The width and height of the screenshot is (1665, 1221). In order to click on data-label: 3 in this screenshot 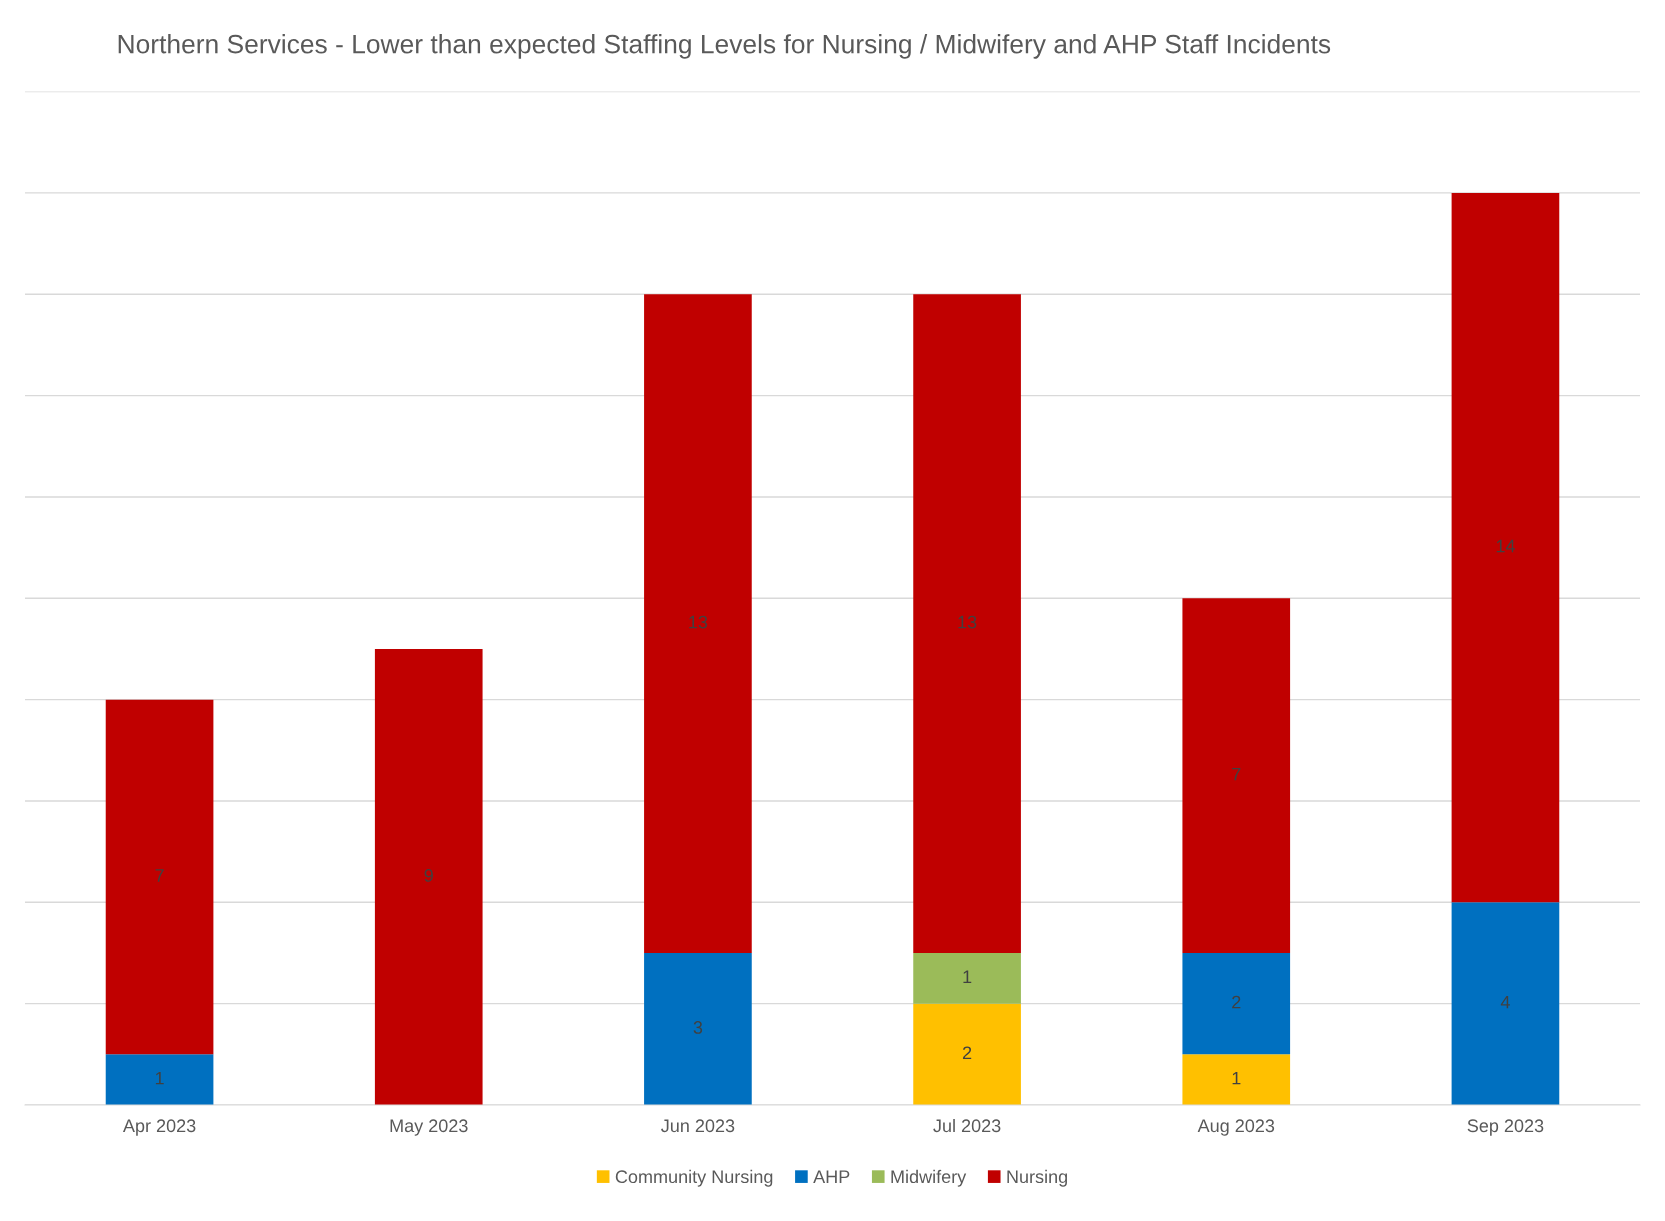, I will do `click(698, 1027)`.